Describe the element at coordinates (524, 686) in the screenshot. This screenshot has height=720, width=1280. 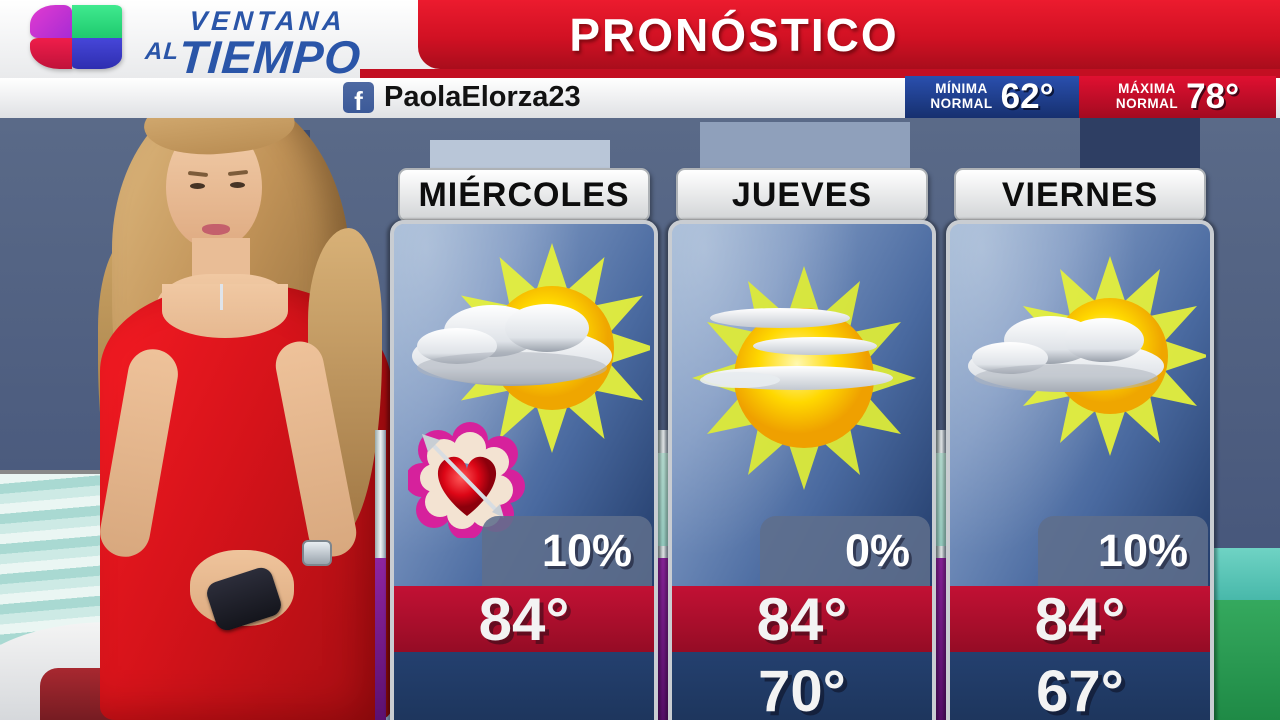
I see `low-temp-band` at that location.